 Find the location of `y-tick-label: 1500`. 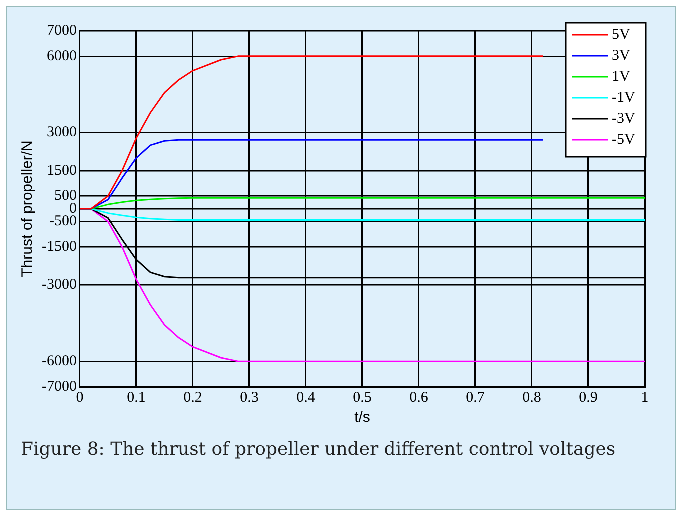

y-tick-label: 1500 is located at coordinates (61, 170).